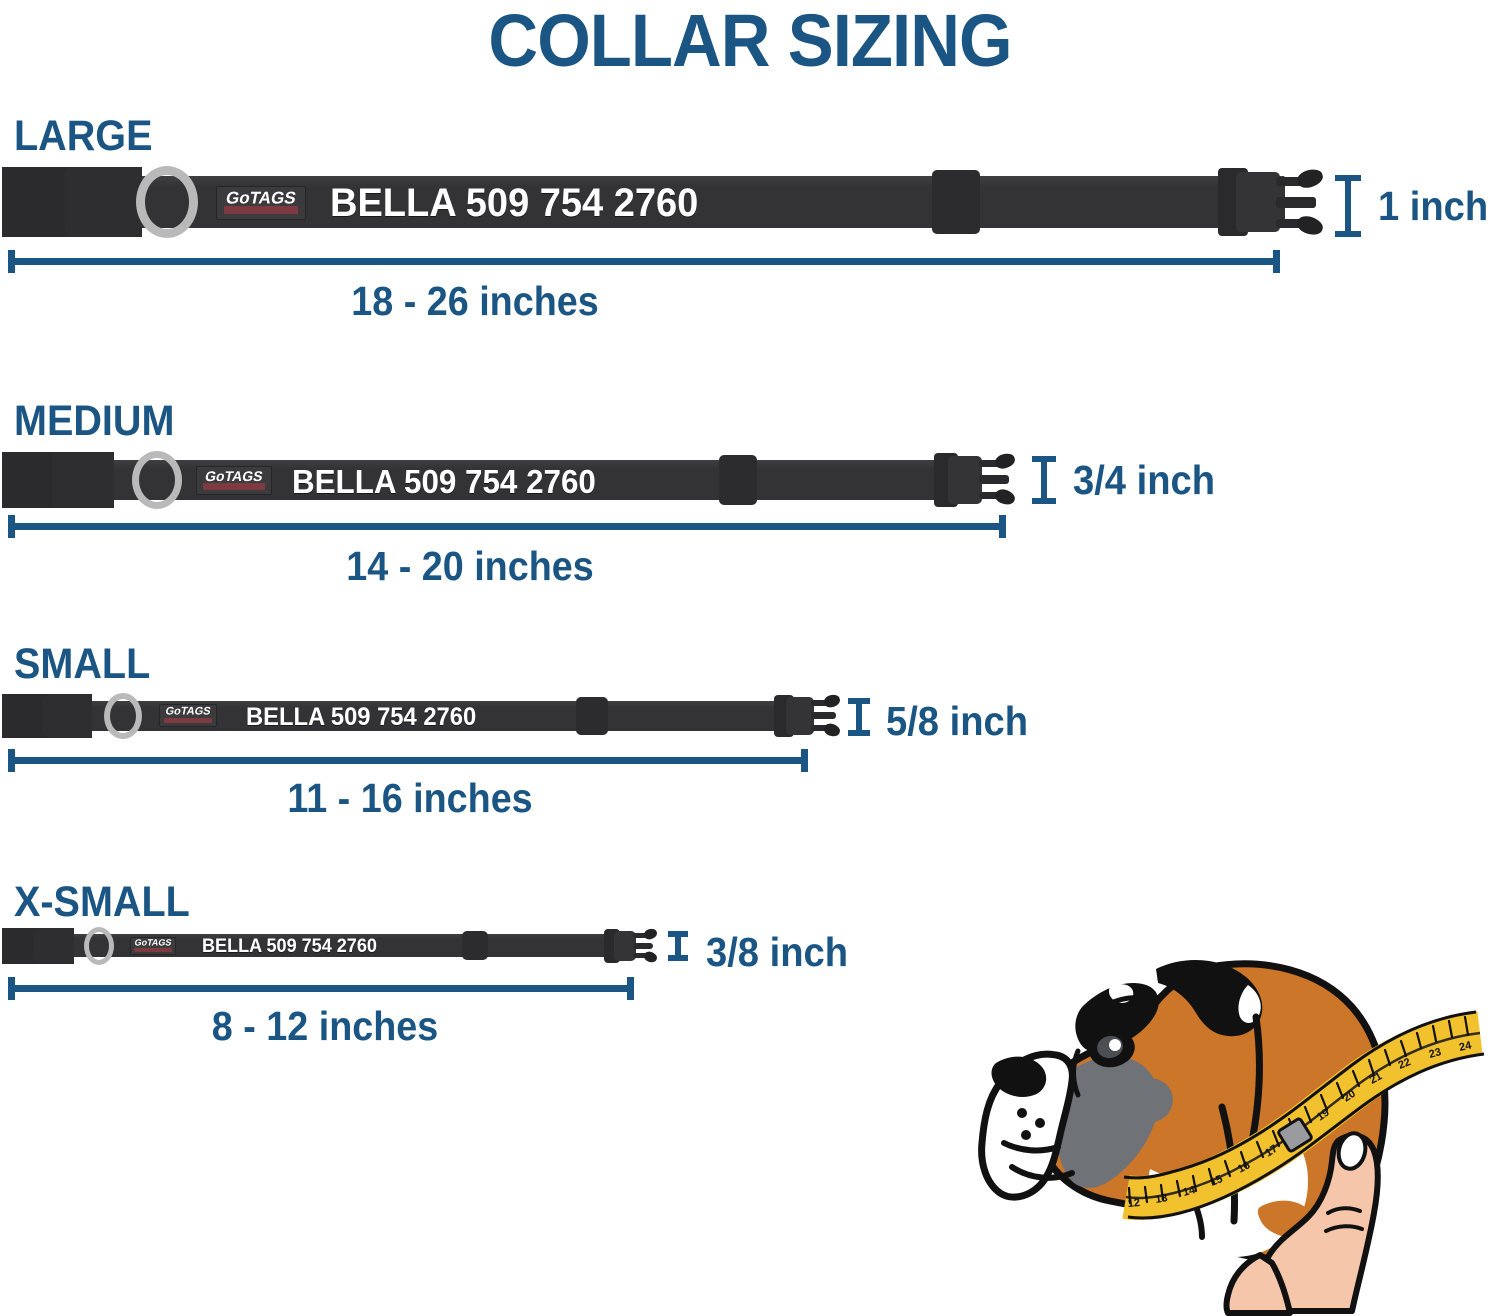 The width and height of the screenshot is (1500, 1316). What do you see at coordinates (321, 988) in the screenshot?
I see `length-dimension-line-xsmall` at bounding box center [321, 988].